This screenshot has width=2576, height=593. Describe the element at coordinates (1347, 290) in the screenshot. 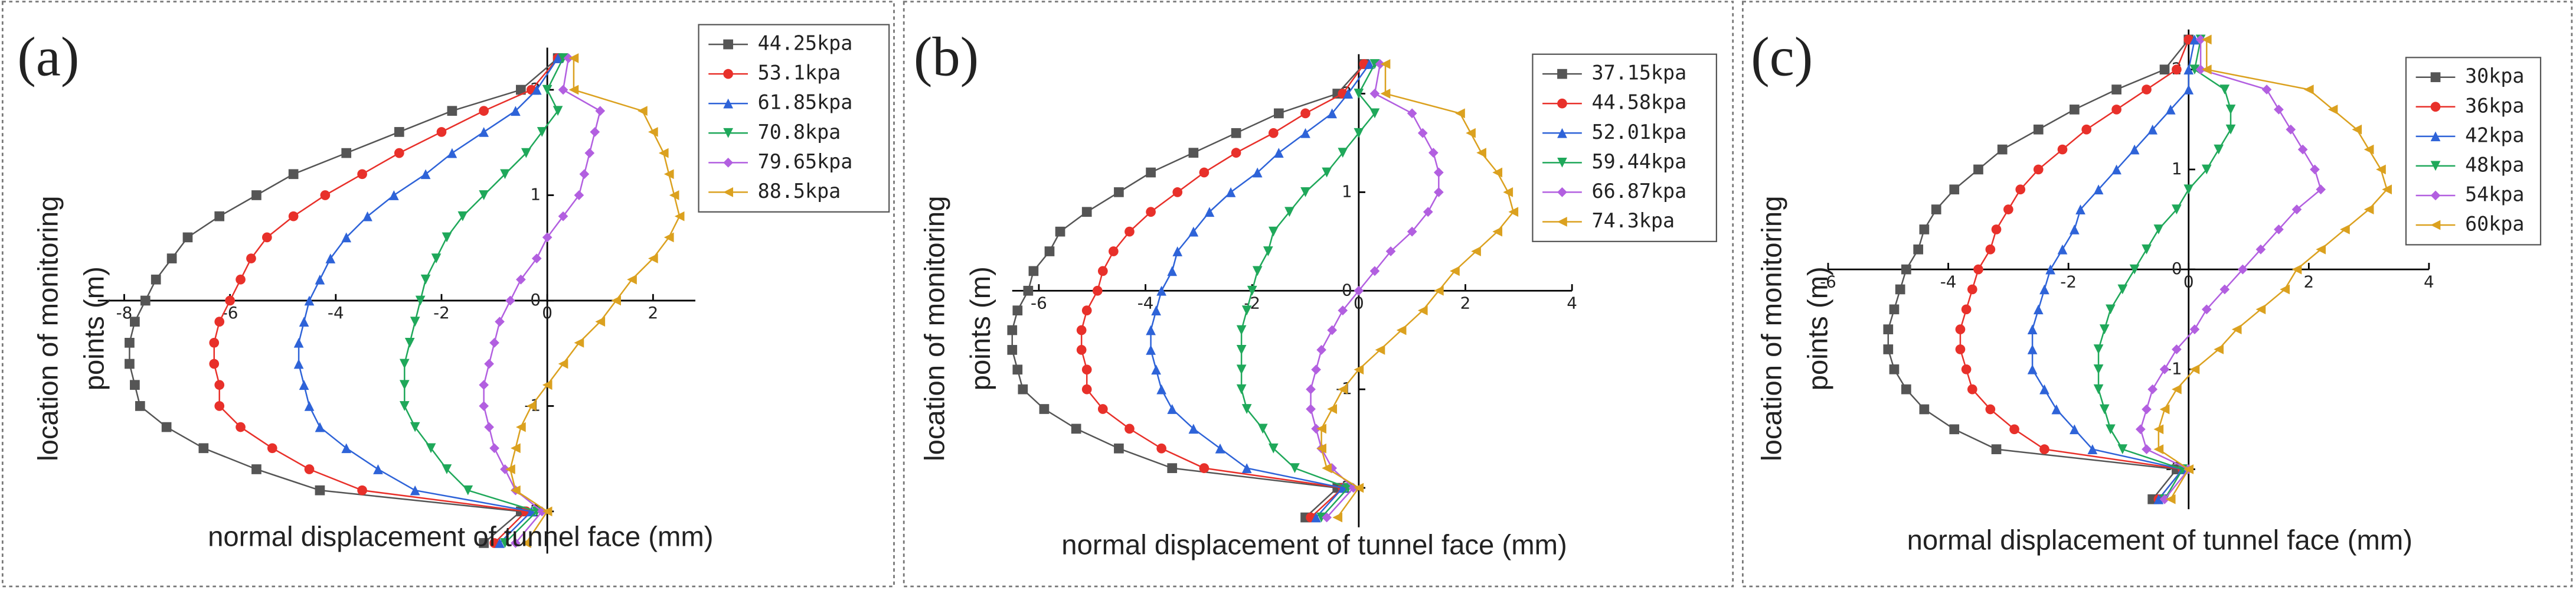

I see `y-tick-label: 0` at that location.